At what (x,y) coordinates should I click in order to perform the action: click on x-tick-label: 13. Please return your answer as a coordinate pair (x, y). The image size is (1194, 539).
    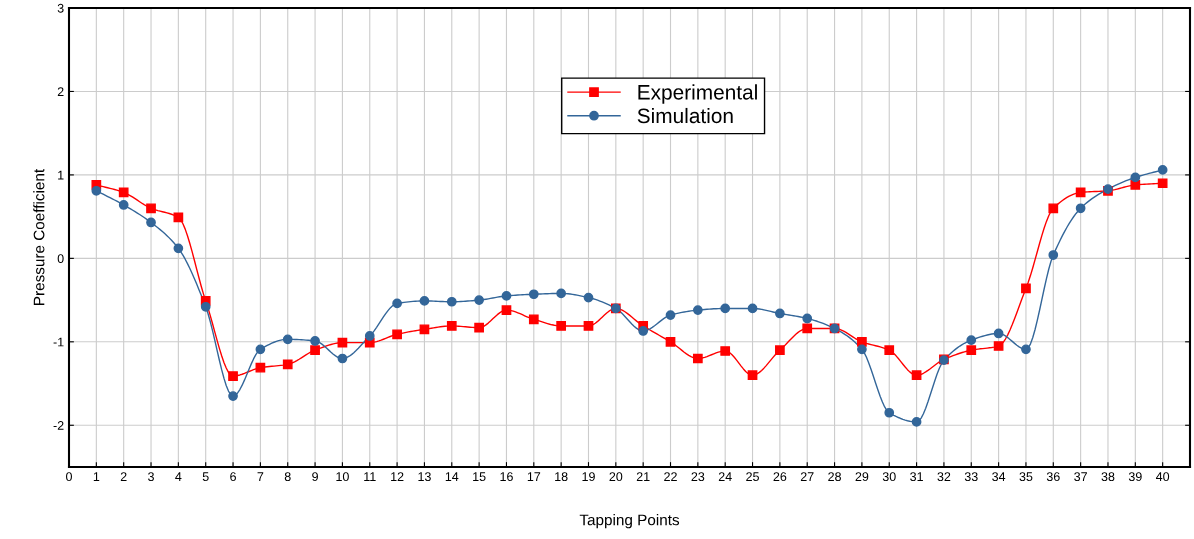
    Looking at the image, I should click on (424, 477).